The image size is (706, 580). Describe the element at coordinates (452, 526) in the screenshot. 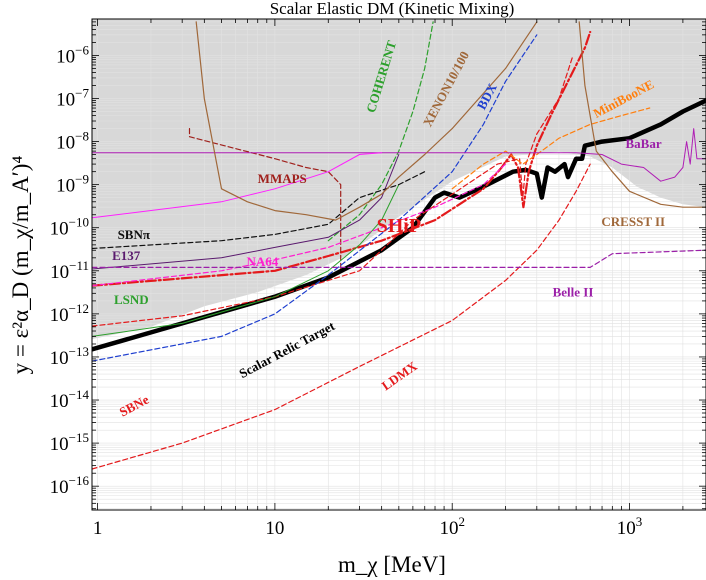

I see `x-tick-label: 10²` at that location.